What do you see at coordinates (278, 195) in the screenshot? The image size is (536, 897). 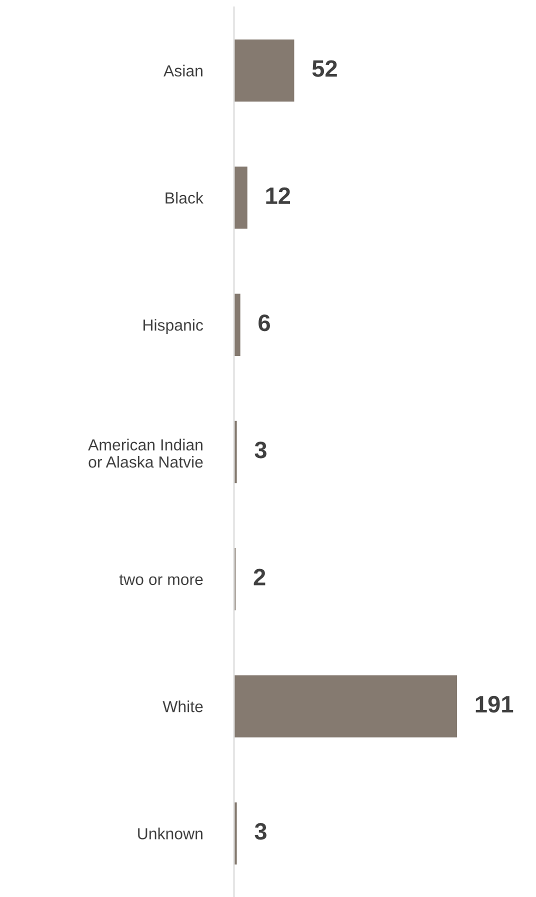 I see `data-label: 12` at bounding box center [278, 195].